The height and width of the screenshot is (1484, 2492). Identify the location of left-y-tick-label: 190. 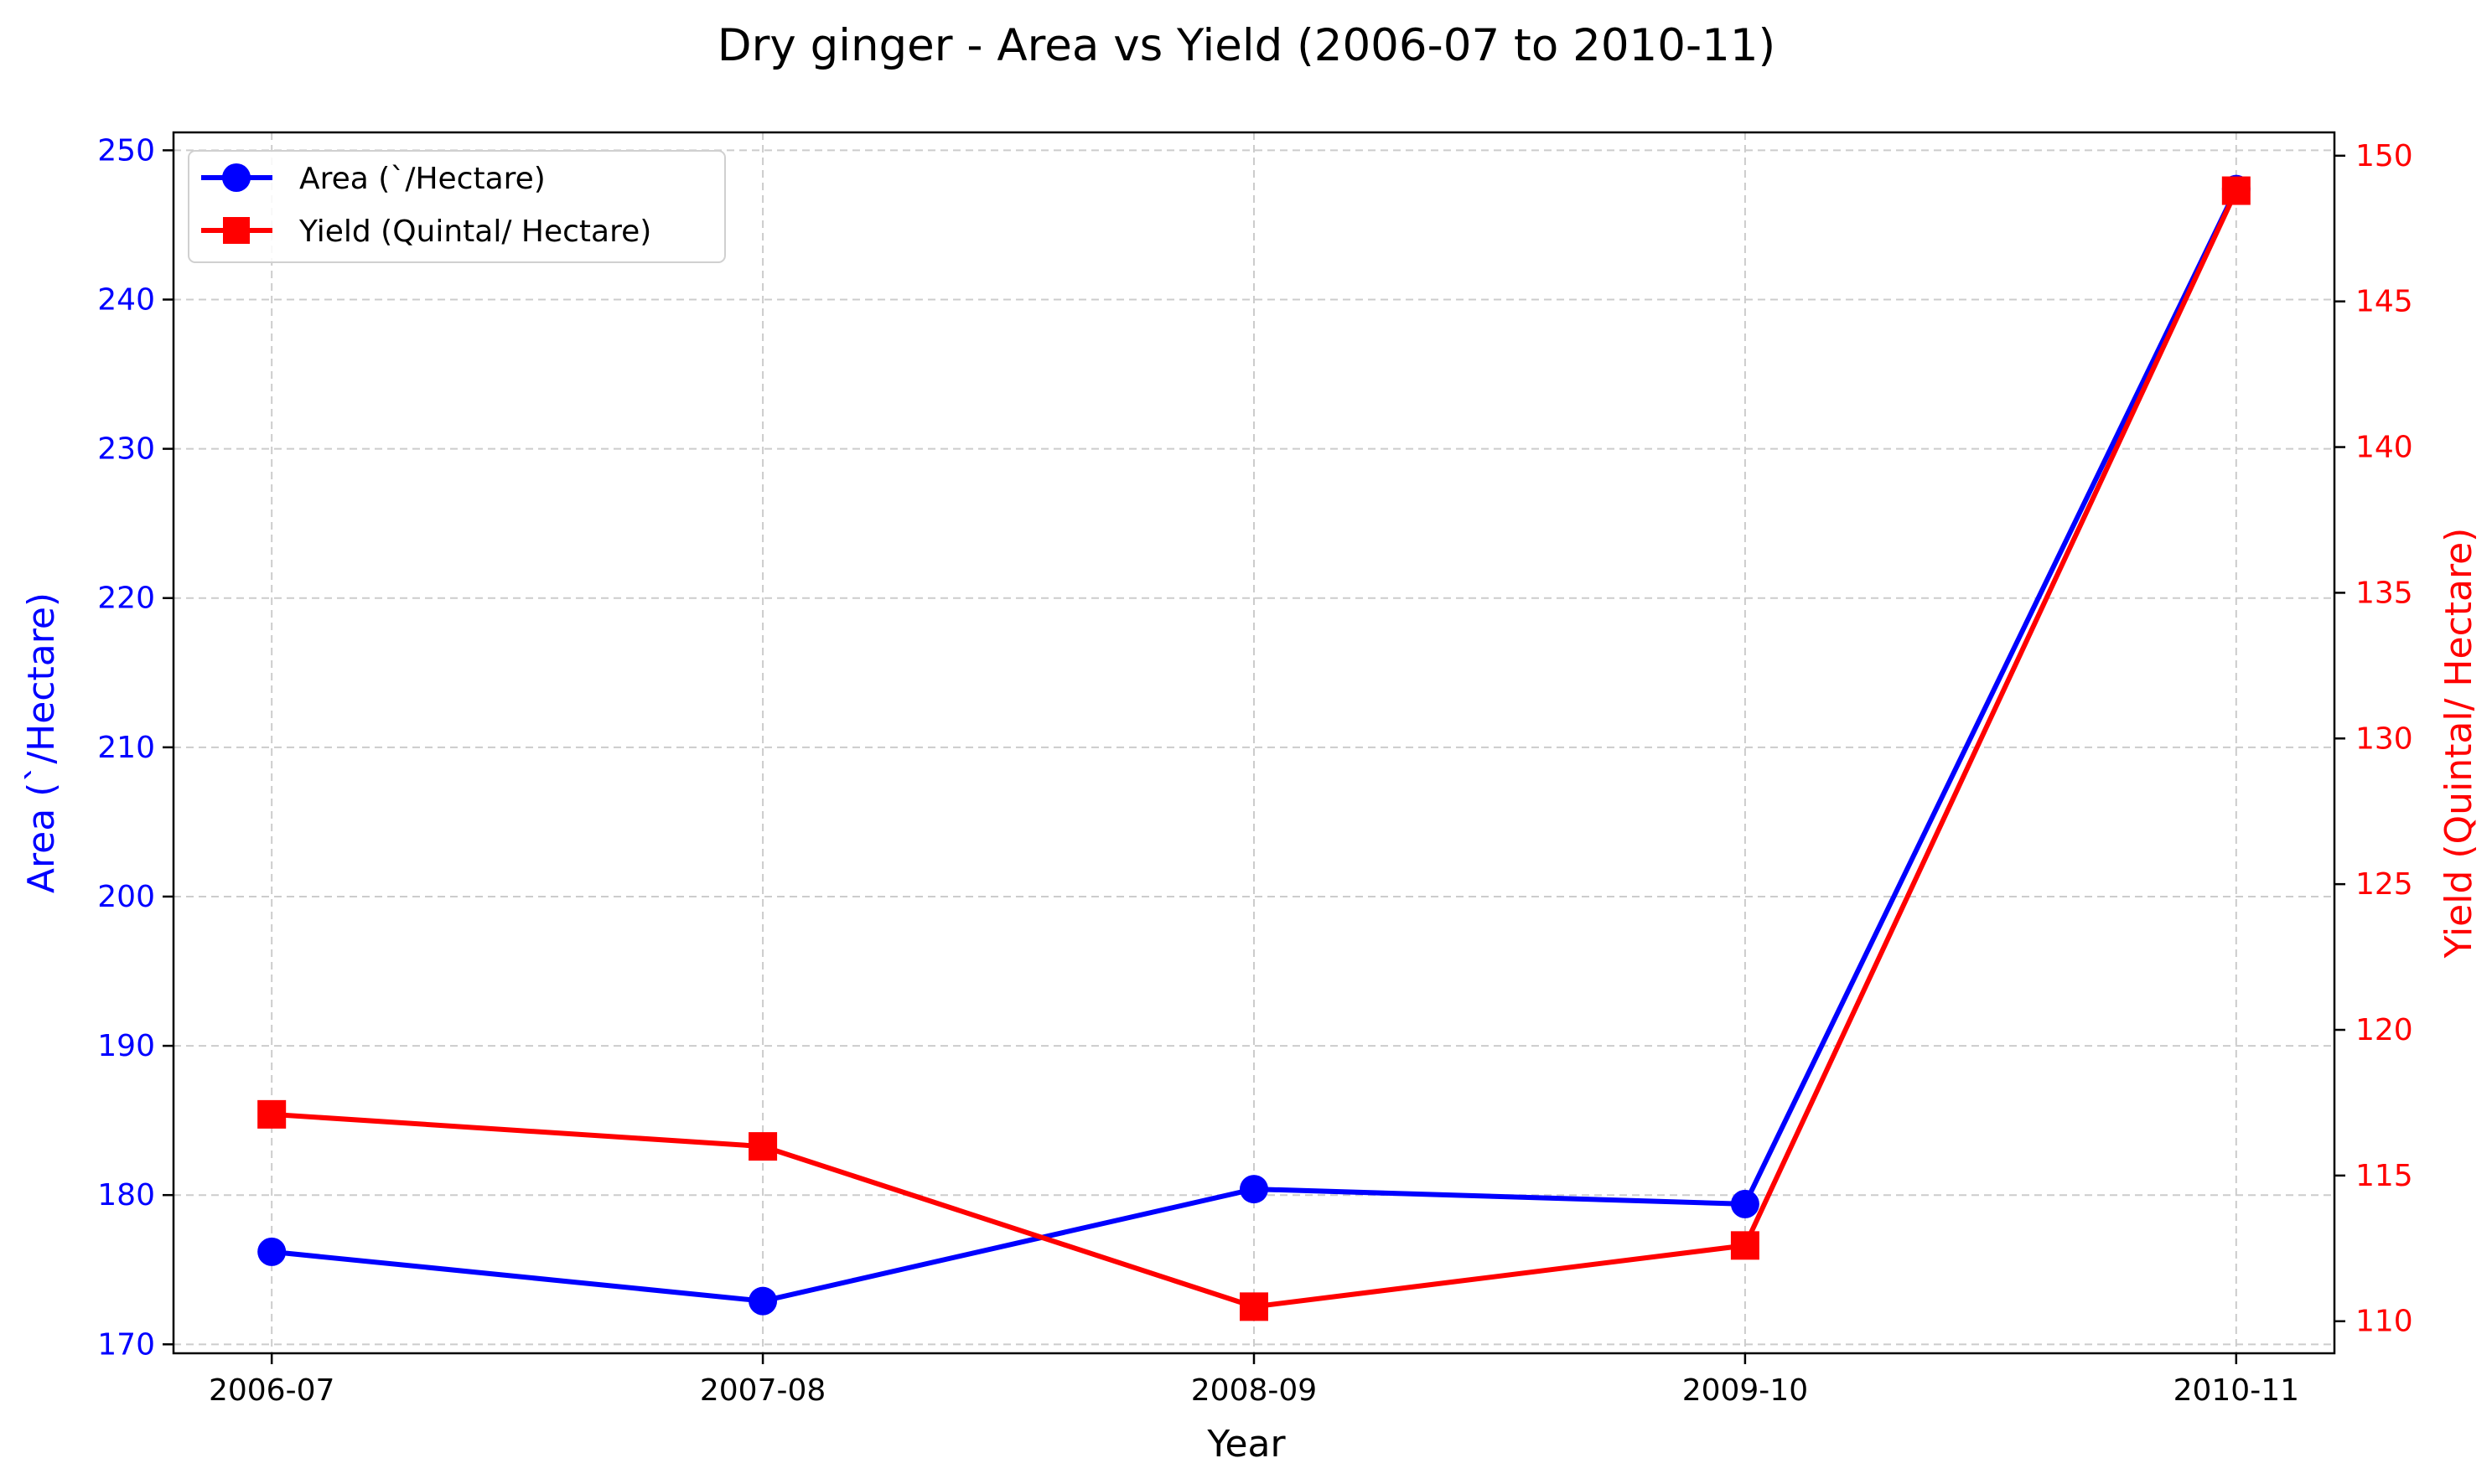
(126, 1046).